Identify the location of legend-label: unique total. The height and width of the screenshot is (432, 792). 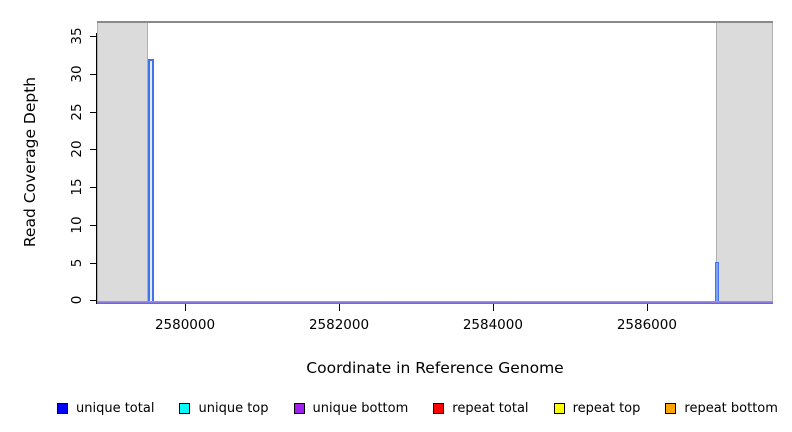
(115, 408).